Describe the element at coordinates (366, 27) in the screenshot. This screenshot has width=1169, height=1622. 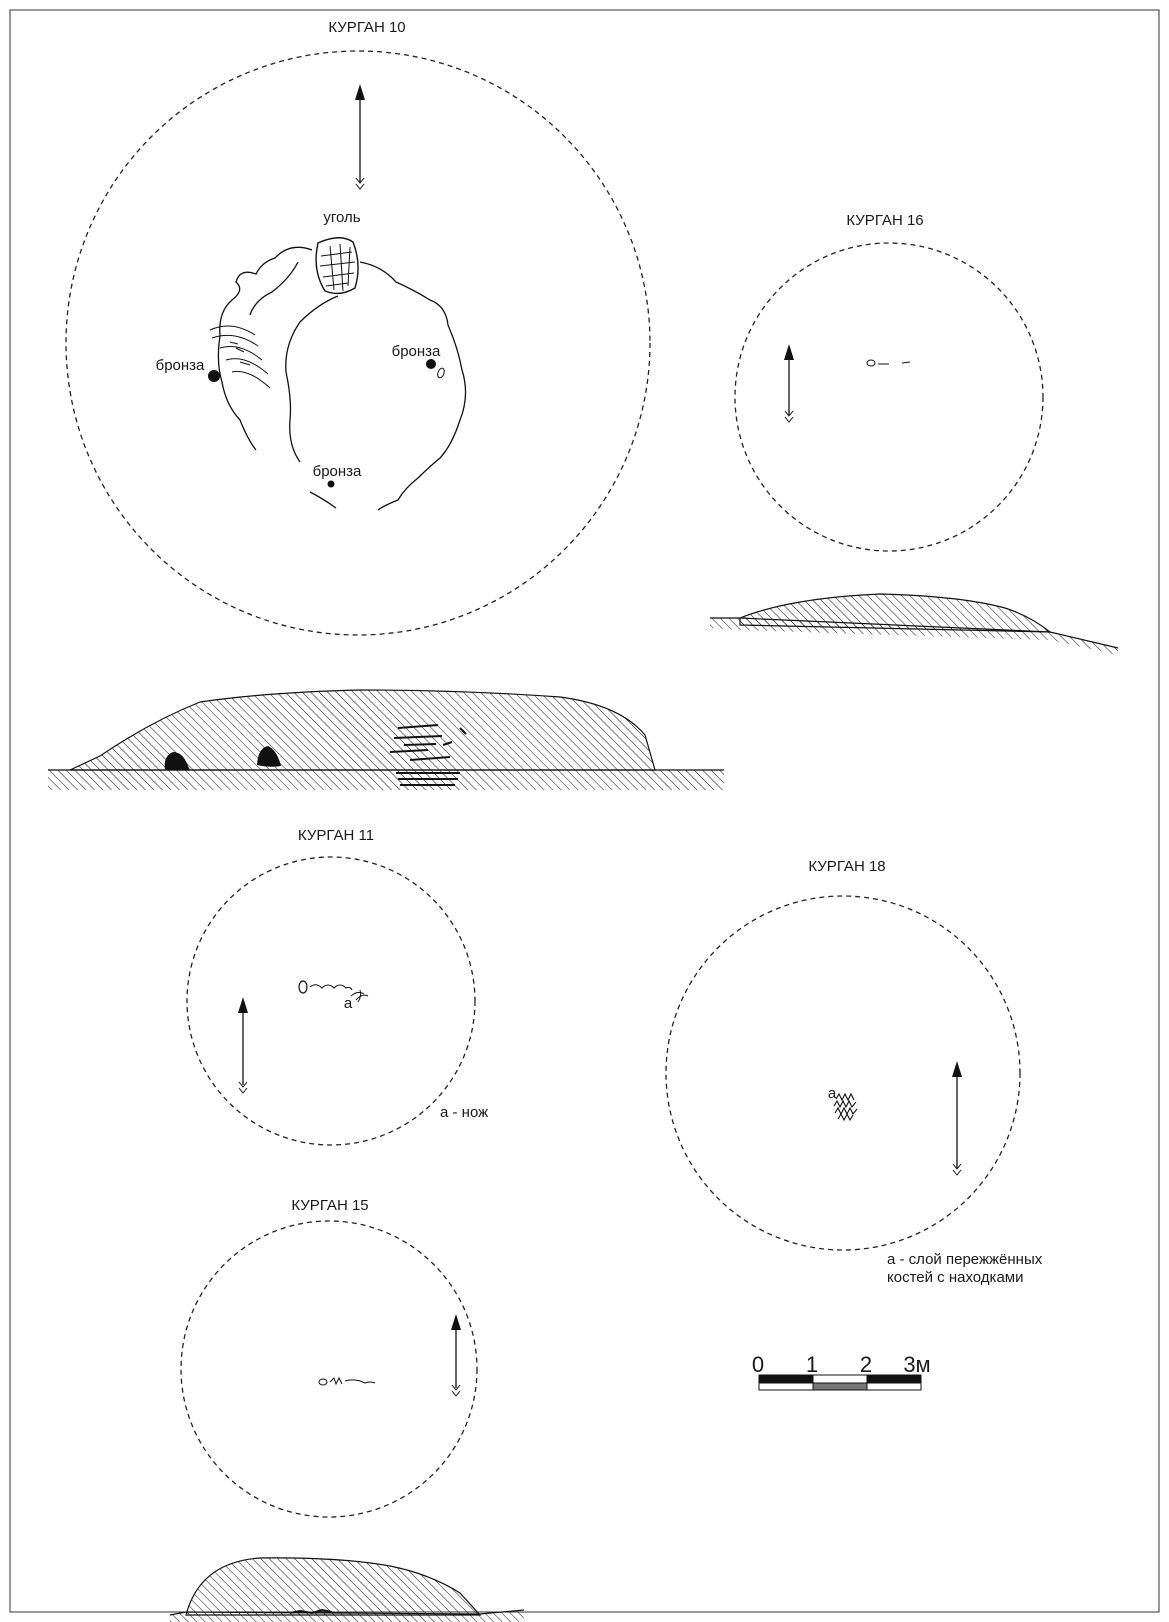
I see `kurgan-10-title: КУРГАН 10` at that location.